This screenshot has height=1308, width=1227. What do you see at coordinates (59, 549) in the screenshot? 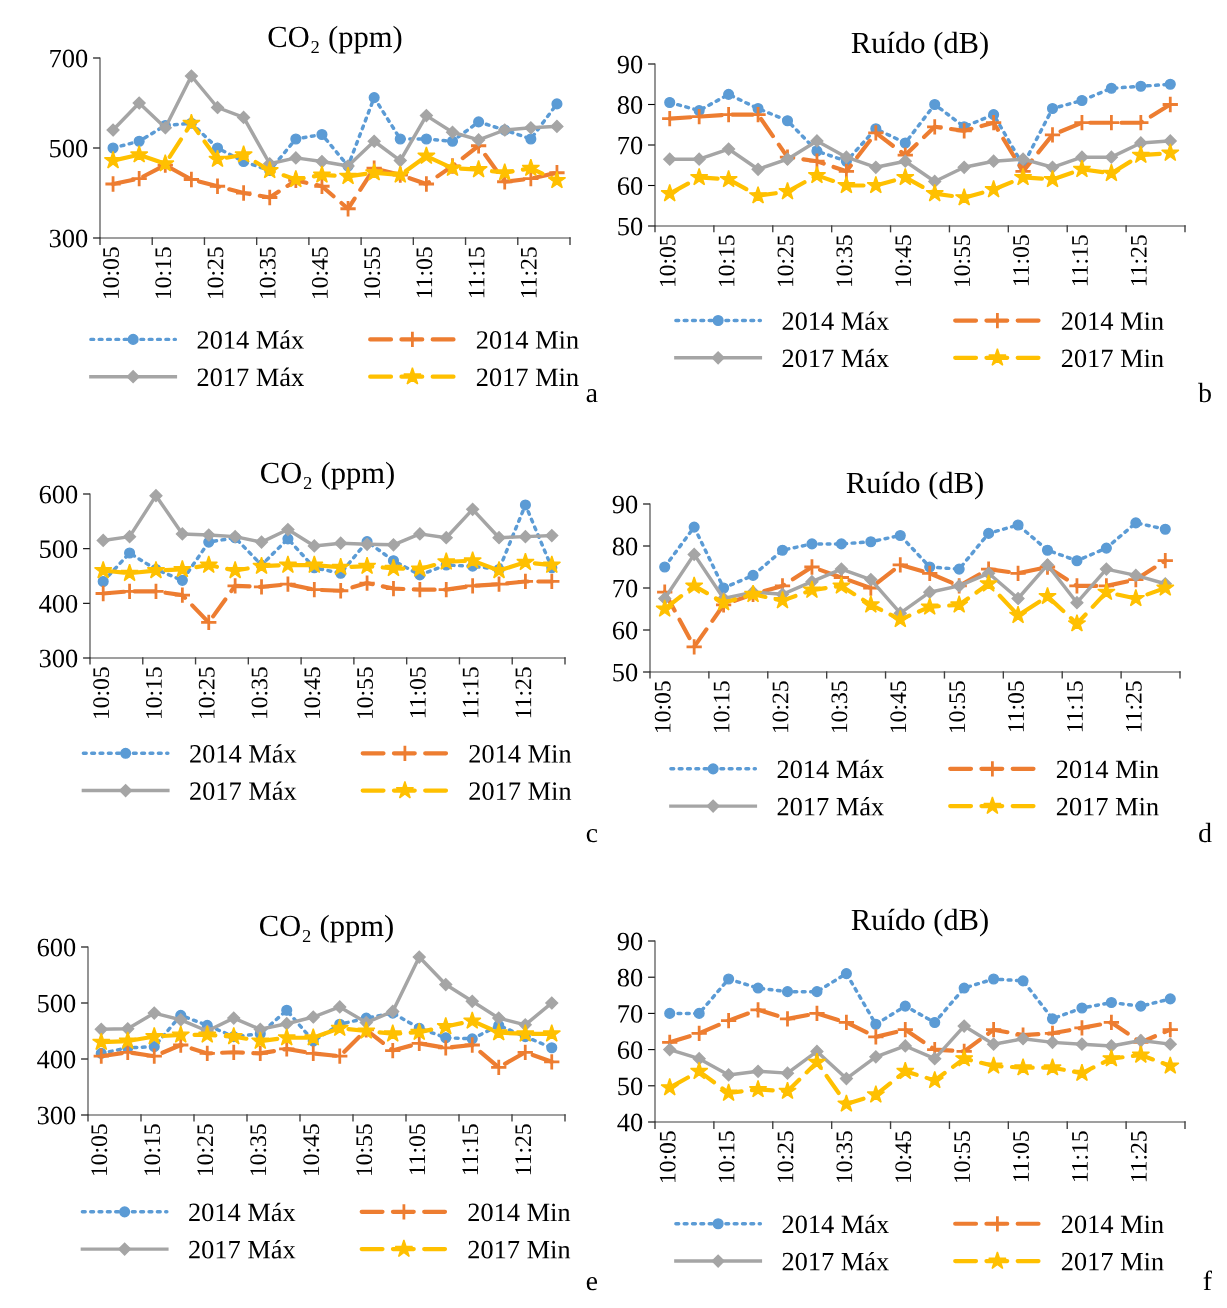
I see `y-tick-label: 500` at bounding box center [59, 549].